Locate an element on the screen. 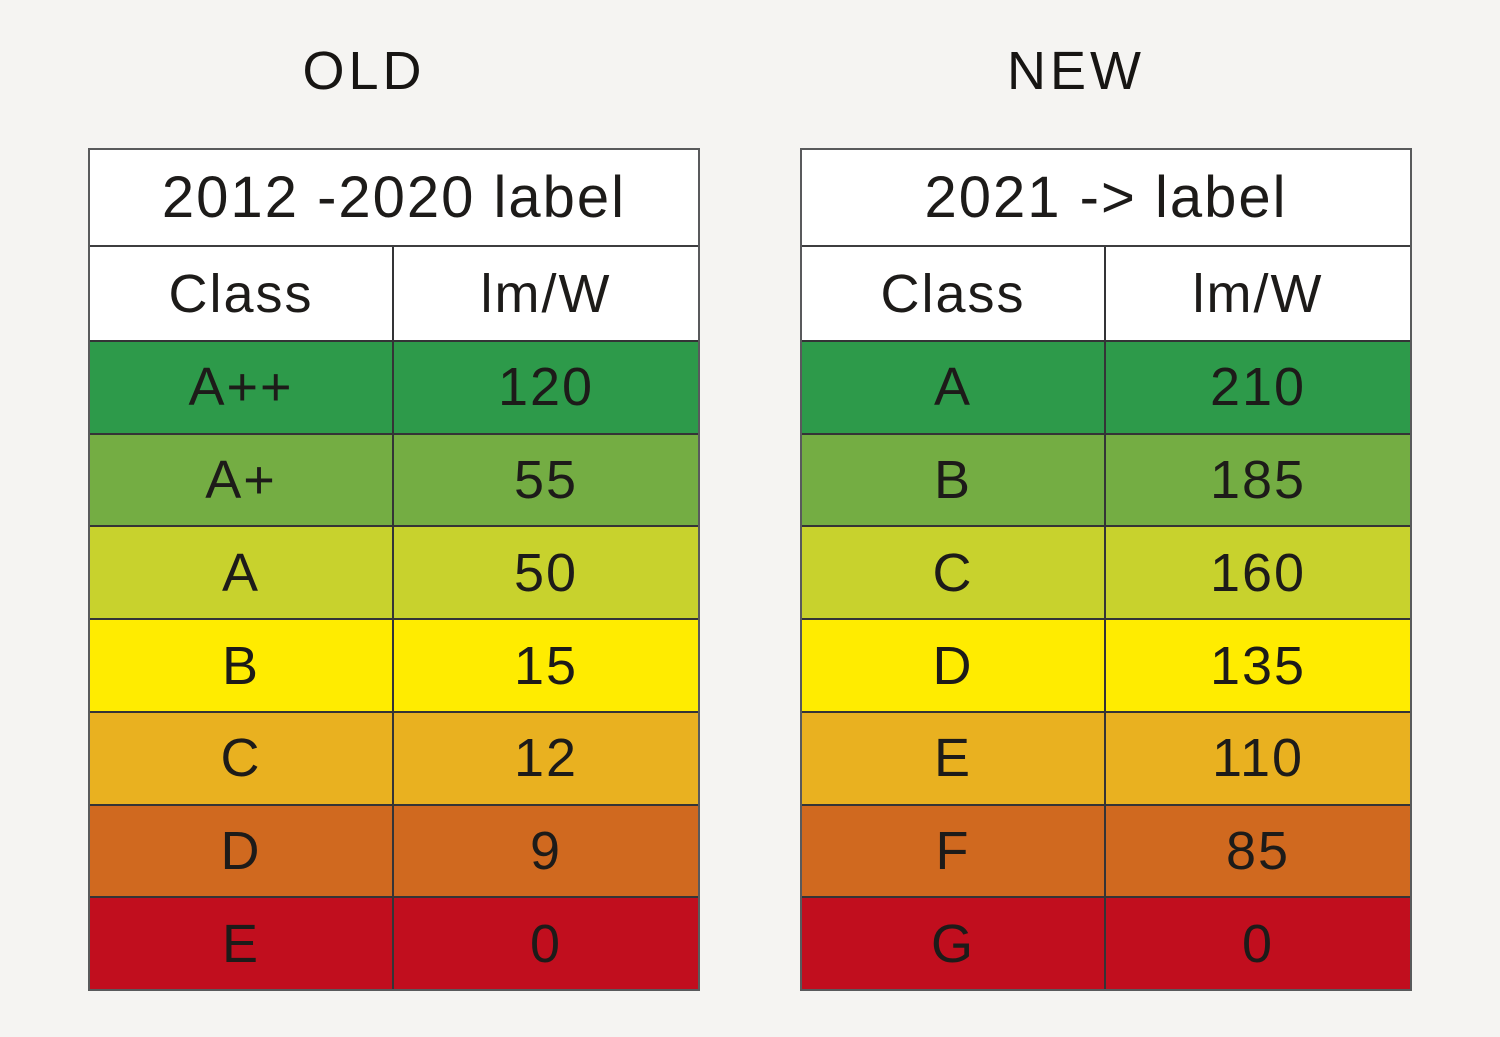 The image size is (1500, 1037). table-row: F 85 is located at coordinates (1106, 850).